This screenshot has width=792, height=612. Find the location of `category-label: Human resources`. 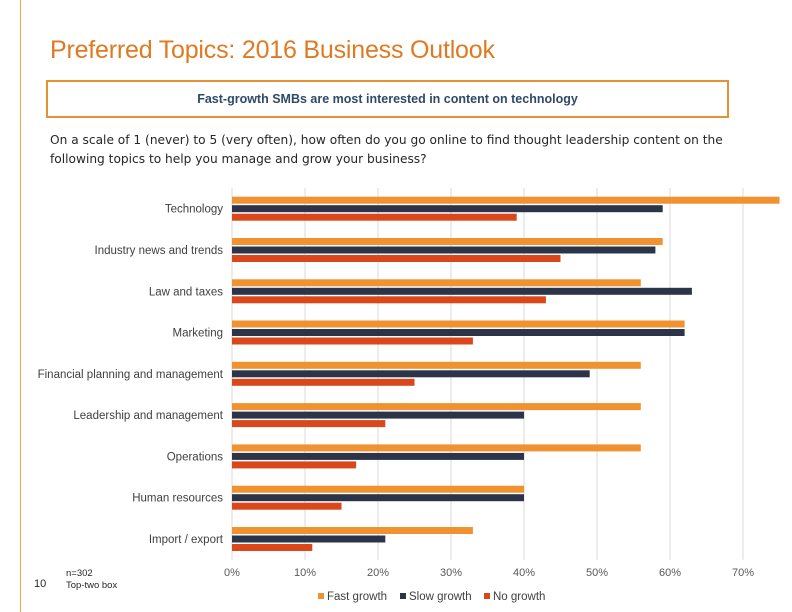

category-label: Human resources is located at coordinates (177, 499).